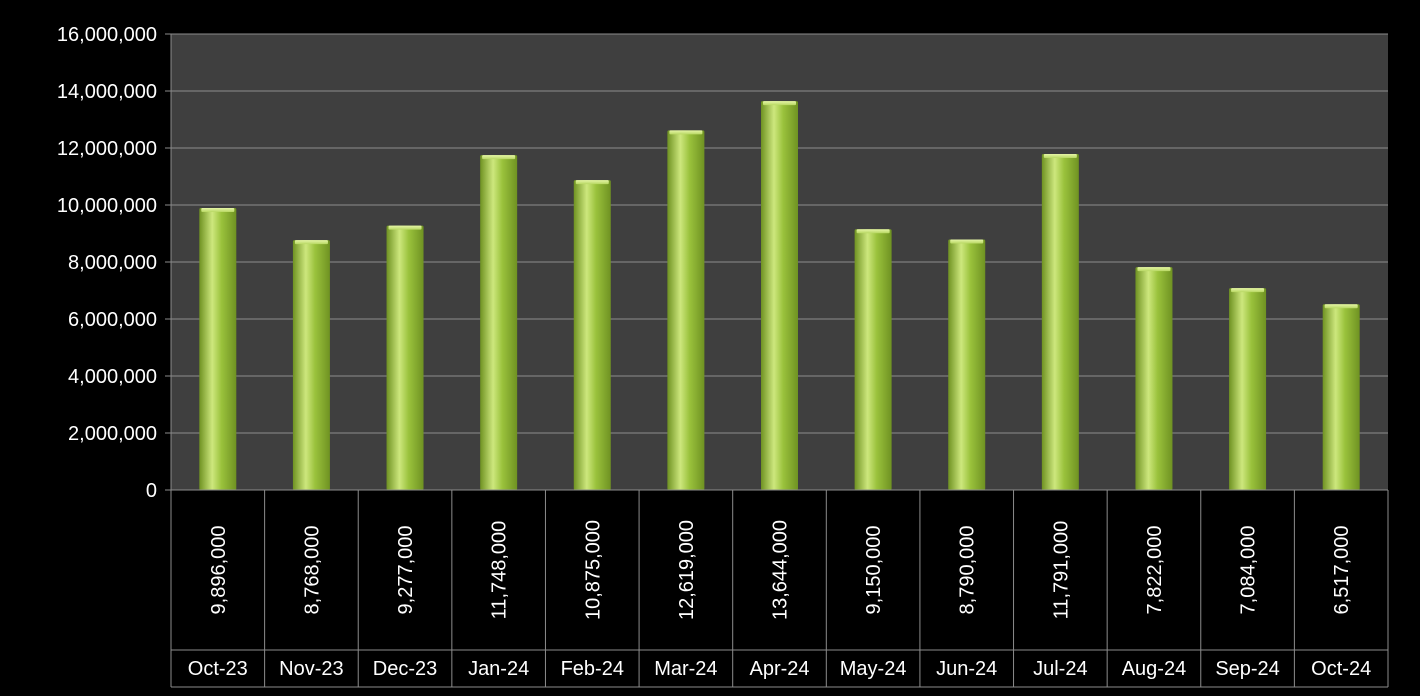 The width and height of the screenshot is (1420, 696). I want to click on x-tick-label: Nov-23, so click(311, 669).